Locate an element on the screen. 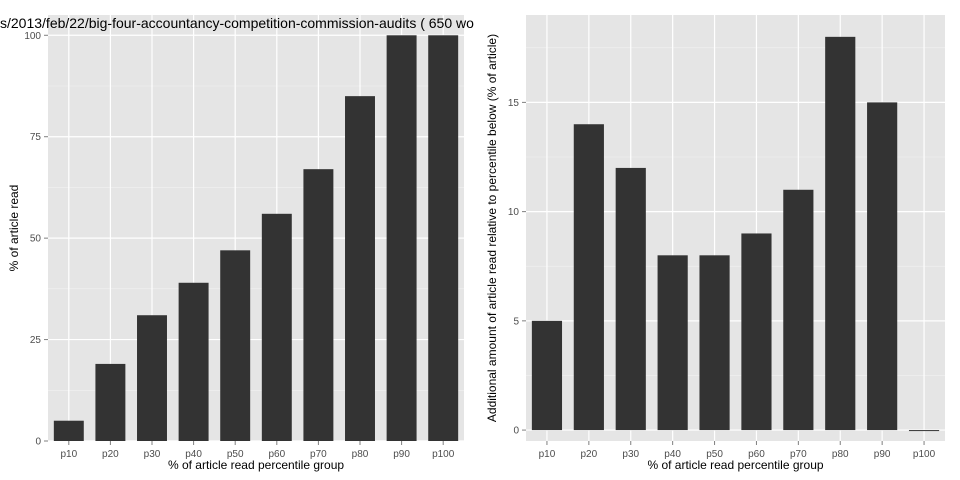 The width and height of the screenshot is (960, 480). y-tick-label: 100 is located at coordinates (32, 36).